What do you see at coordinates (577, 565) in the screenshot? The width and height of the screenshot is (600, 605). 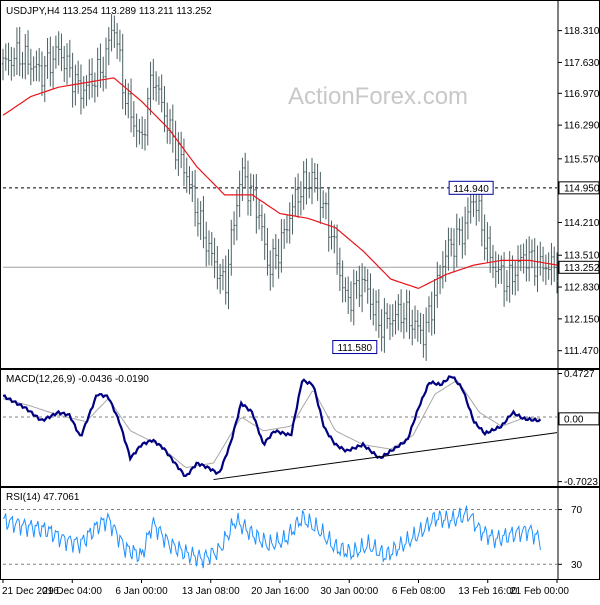 I see `rsi-tick-label: 30` at bounding box center [577, 565].